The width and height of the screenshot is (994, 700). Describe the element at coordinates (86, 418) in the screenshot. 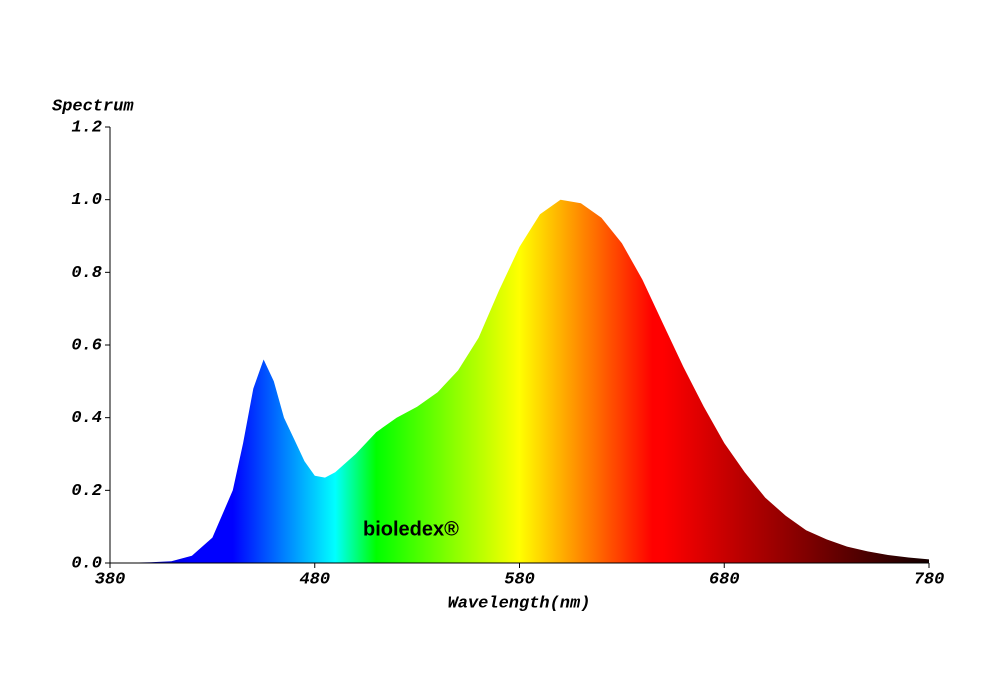

I see `y-tick-label: 0.4` at that location.